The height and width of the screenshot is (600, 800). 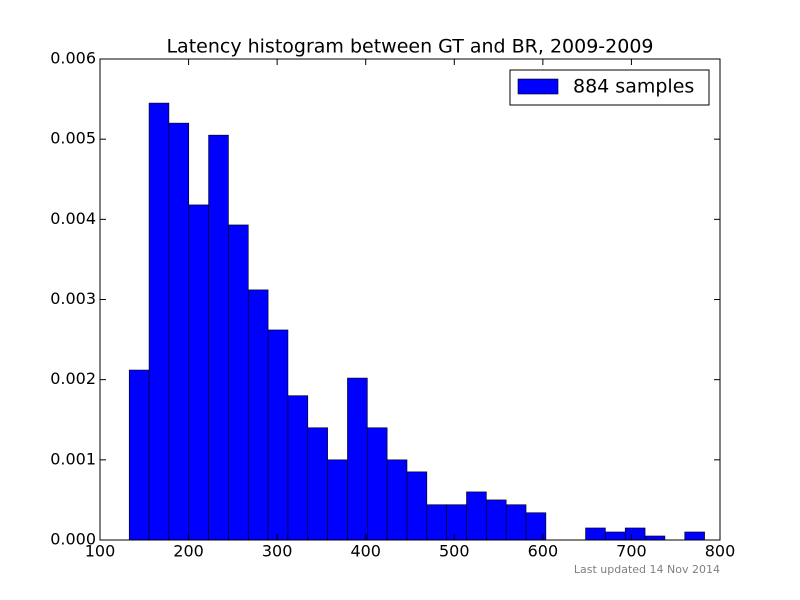 I want to click on footnote: Last updated 14 Nov 2014, so click(x=647, y=569).